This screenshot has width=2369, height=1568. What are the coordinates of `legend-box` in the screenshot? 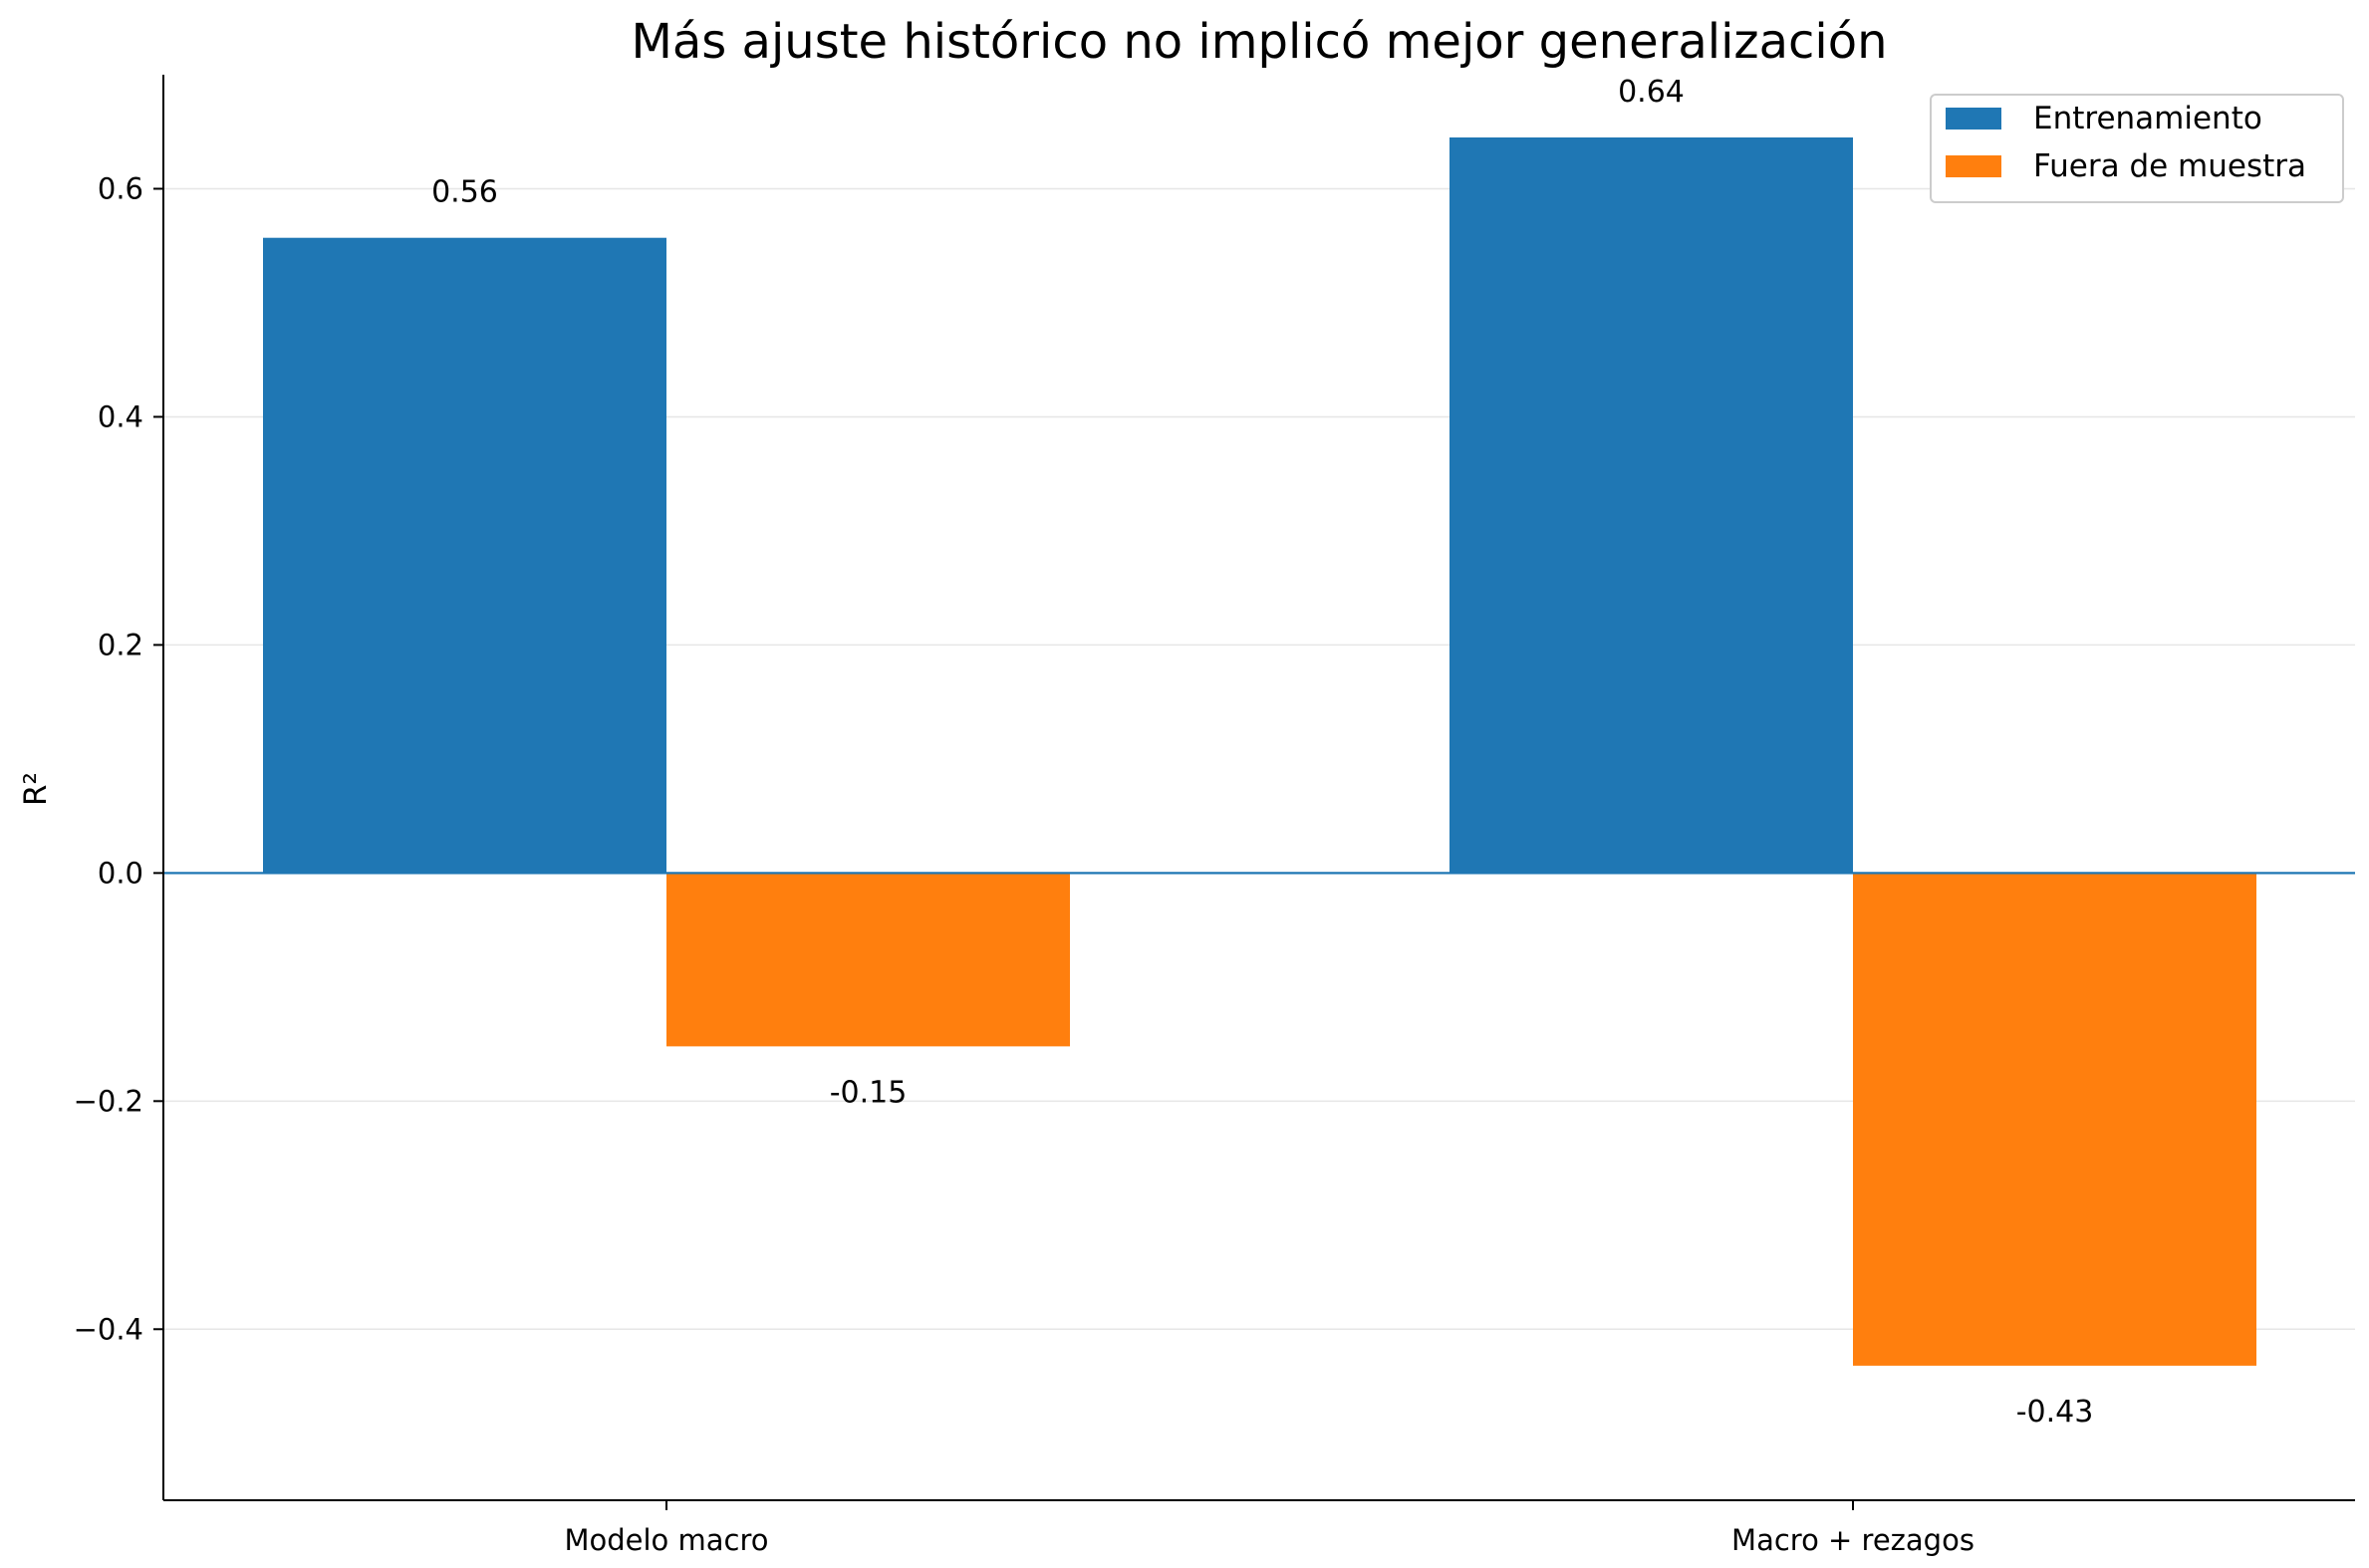 It's located at (2137, 148).